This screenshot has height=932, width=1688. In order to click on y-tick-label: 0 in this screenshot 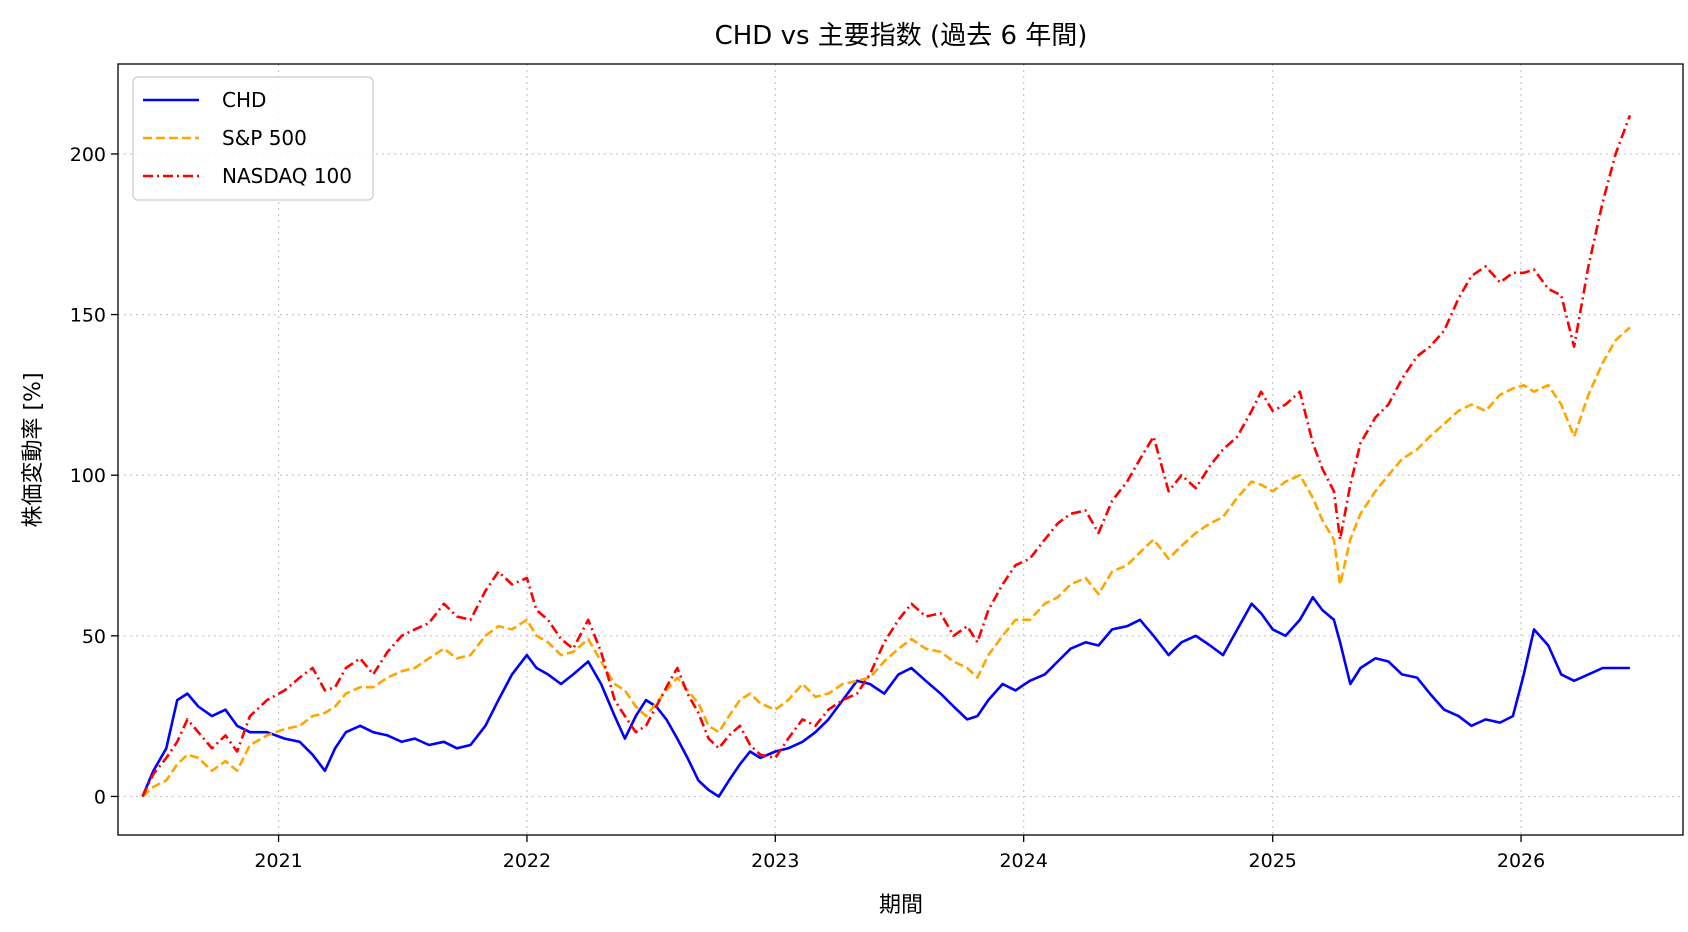, I will do `click(100, 797)`.